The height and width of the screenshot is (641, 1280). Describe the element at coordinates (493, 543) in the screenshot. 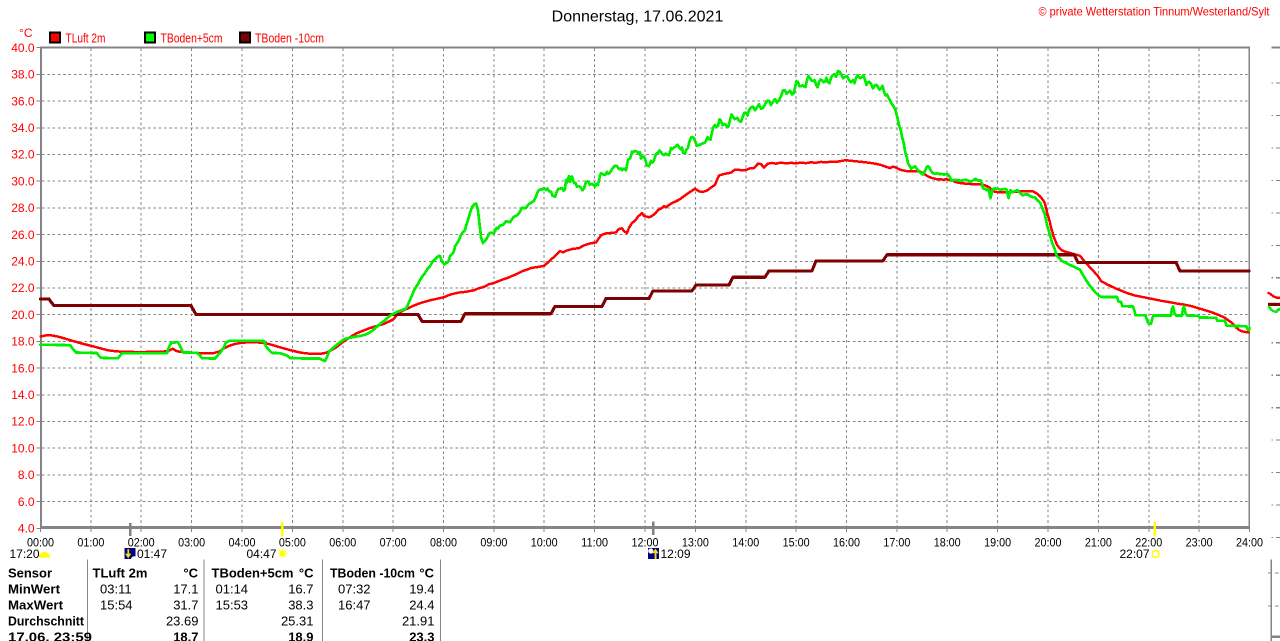

I see `svg-text: 09:00` at that location.